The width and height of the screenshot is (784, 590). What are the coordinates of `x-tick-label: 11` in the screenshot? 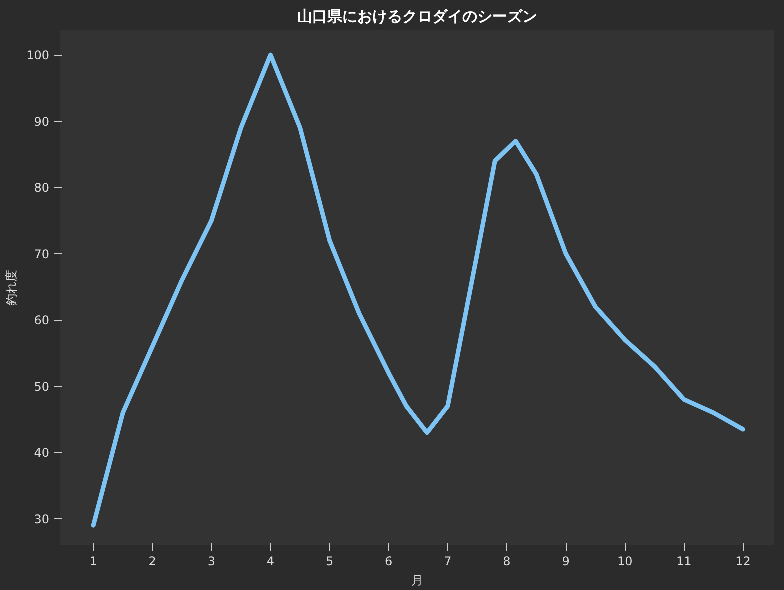 It's located at (684, 561).